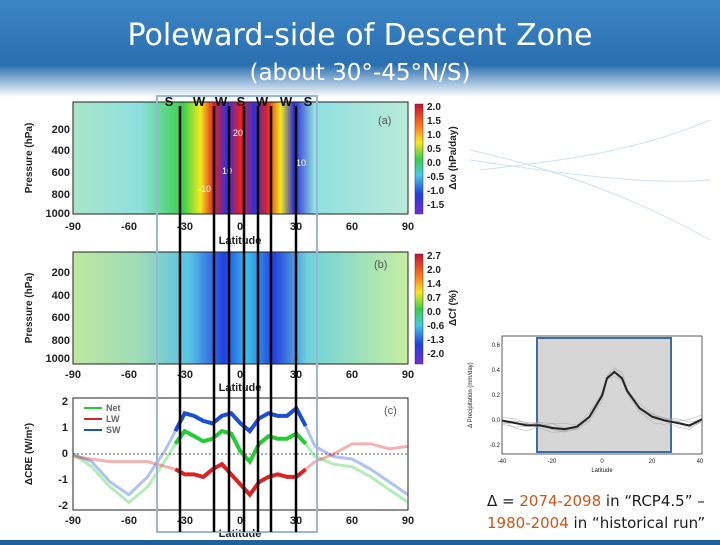 This screenshot has width=720, height=545. I want to click on panel-a-tag: (a), so click(384, 121).